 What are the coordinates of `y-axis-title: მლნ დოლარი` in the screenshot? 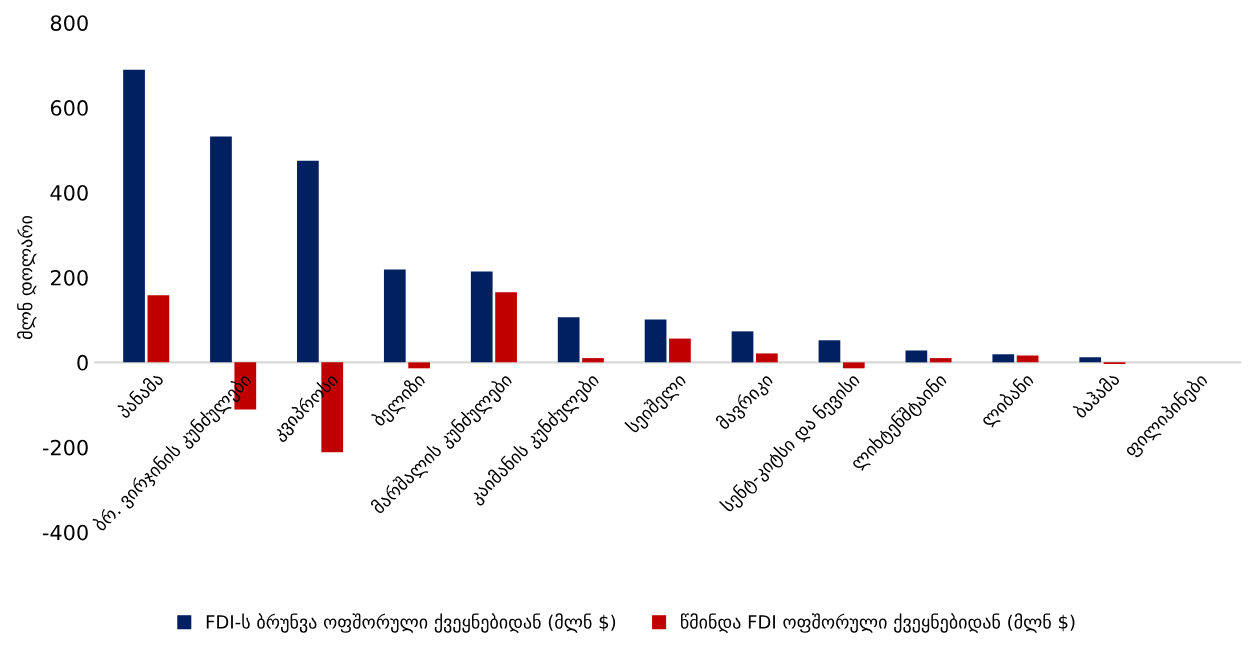 It's located at (27, 277).